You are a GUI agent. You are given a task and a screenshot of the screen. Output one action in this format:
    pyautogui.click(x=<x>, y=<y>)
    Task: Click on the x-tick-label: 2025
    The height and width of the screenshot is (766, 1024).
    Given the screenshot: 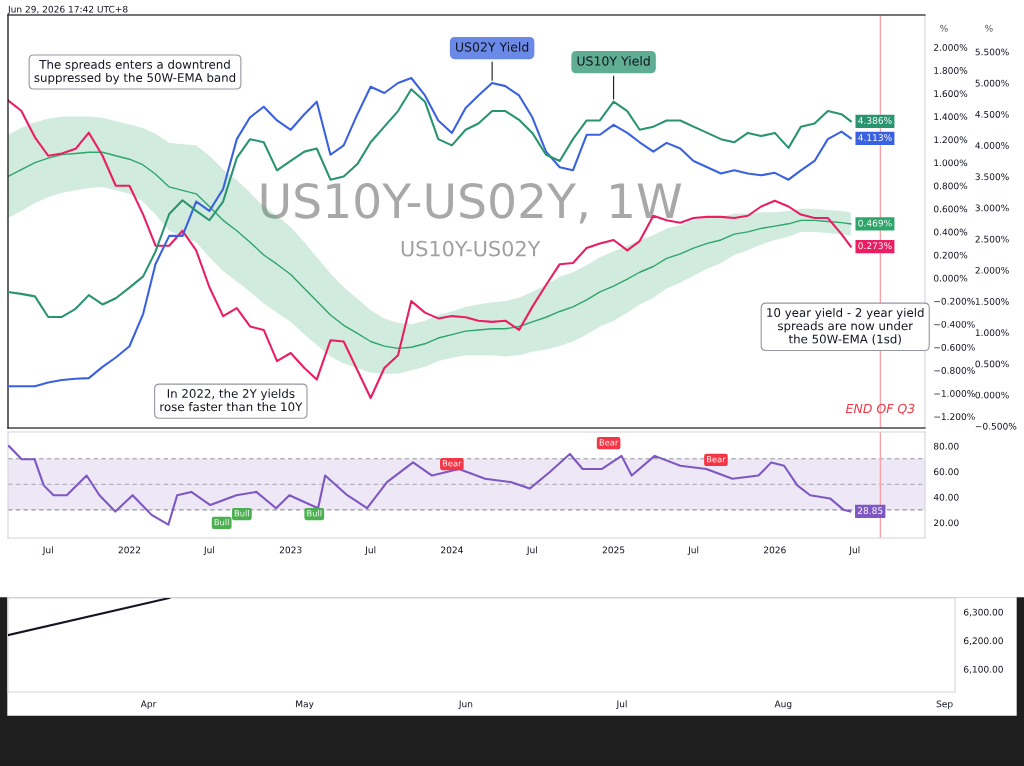 What is the action you would take?
    pyautogui.click(x=613, y=550)
    